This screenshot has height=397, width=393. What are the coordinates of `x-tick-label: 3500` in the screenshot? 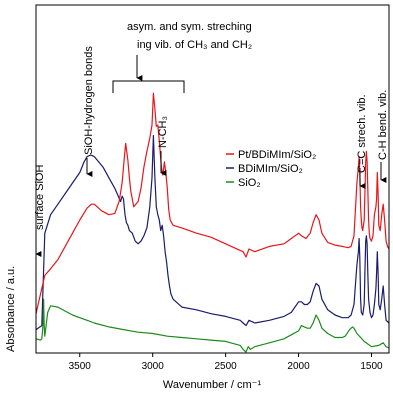 It's located at (80, 366).